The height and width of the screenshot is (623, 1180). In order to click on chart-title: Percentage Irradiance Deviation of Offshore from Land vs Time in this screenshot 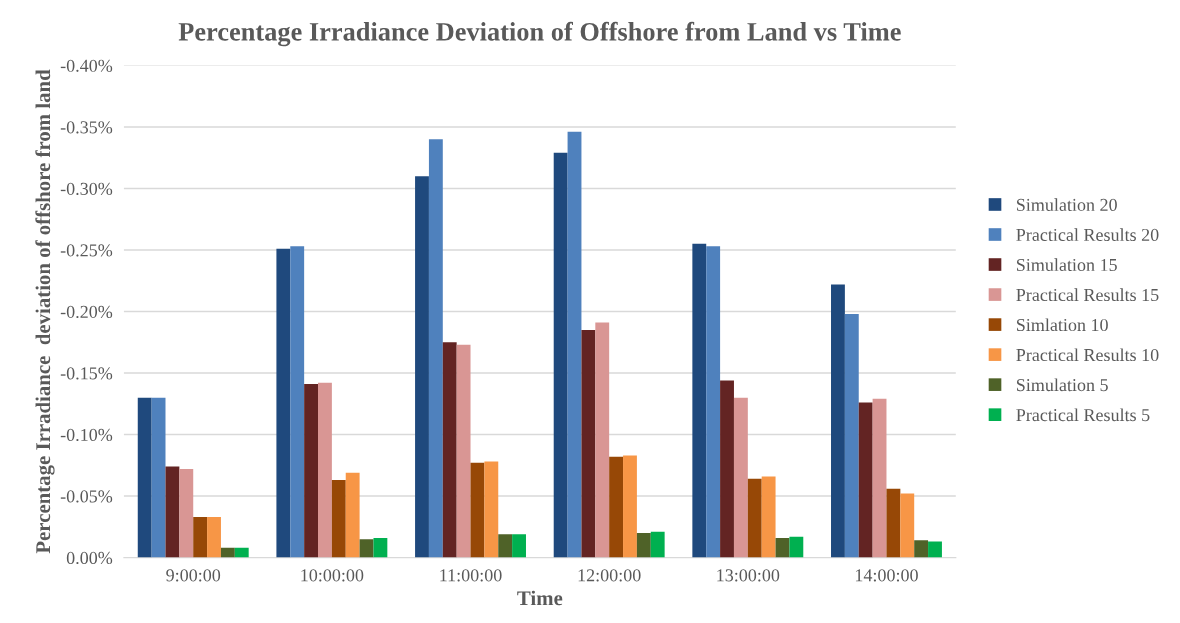, I will do `click(539, 34)`.